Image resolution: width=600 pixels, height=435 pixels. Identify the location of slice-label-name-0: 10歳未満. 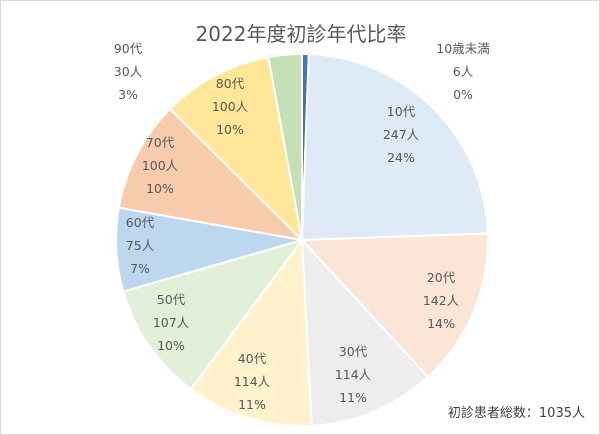
(462, 48).